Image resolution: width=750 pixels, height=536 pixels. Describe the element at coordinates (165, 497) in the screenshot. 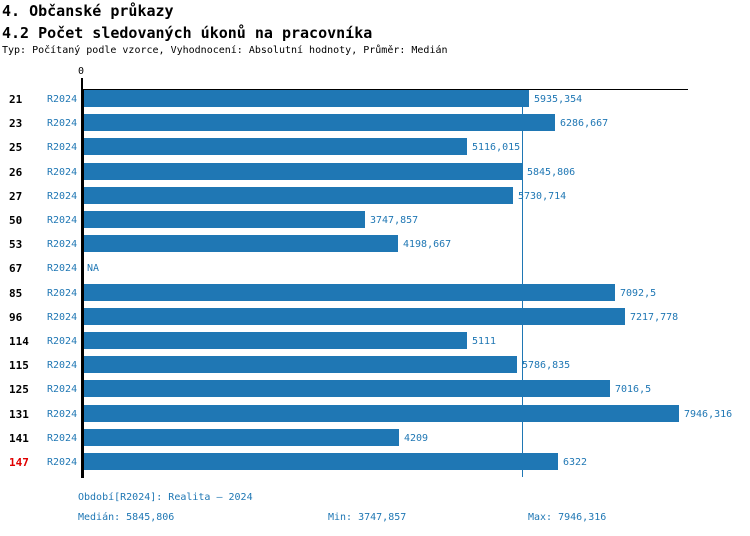

I see `footer-period-line: Období[R2024]: Realita – 2024` at that location.